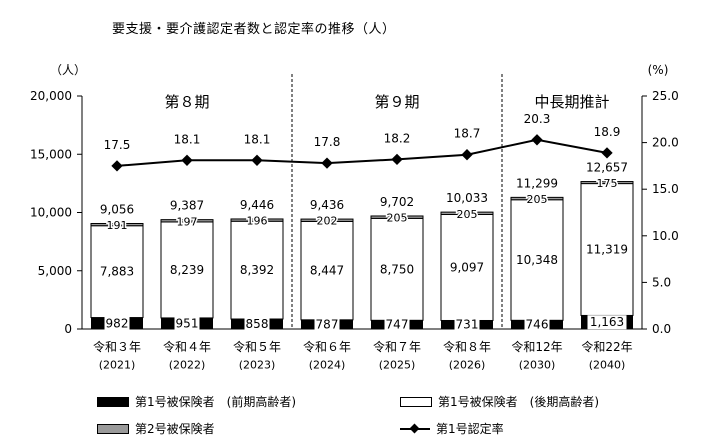  I want to click on x-tick-label: 令和22年, so click(606, 346).